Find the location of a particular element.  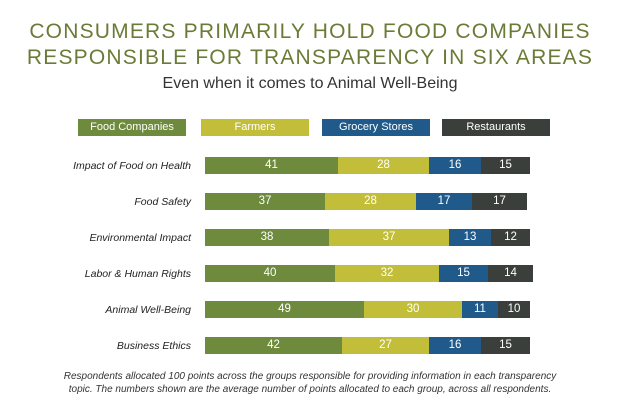

category-label: Food Safety is located at coordinates (162, 202).